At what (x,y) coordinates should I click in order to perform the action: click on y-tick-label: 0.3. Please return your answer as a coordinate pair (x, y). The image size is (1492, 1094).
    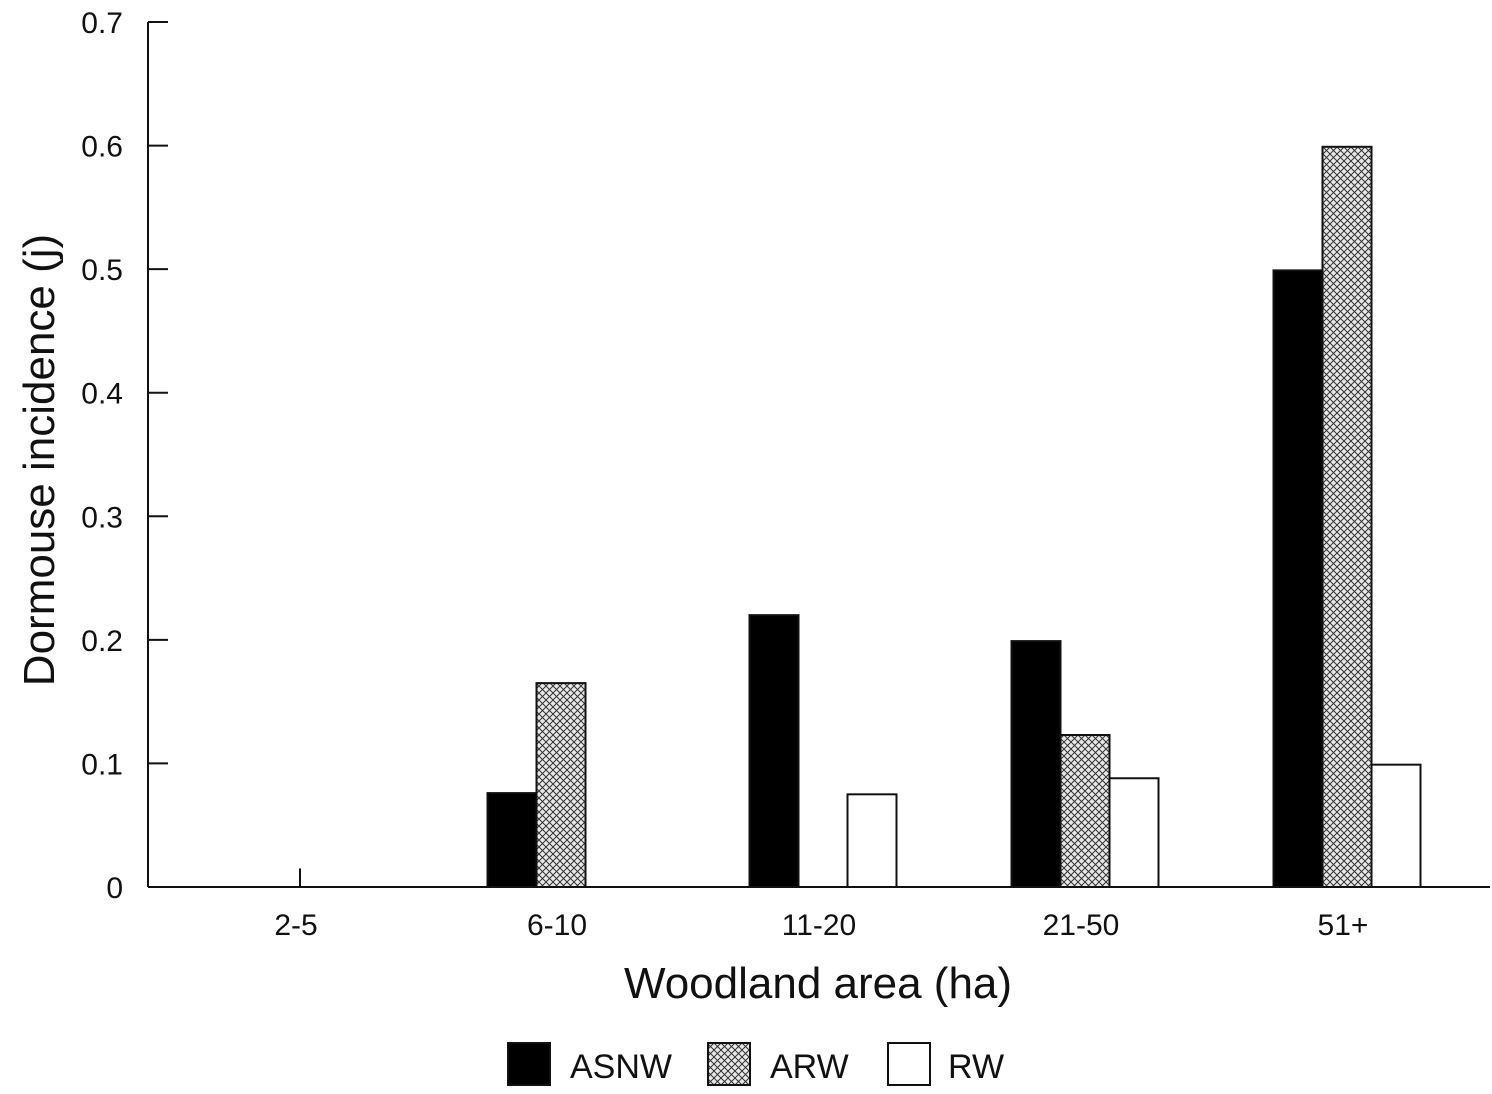
    Looking at the image, I should click on (102, 517).